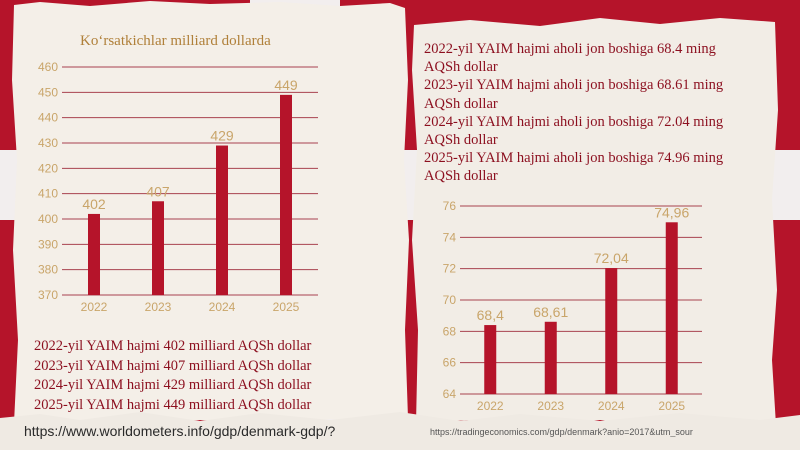 Image resolution: width=800 pixels, height=450 pixels. Describe the element at coordinates (490, 315) in the screenshot. I see `right-data-label-2022: 68,4` at that location.